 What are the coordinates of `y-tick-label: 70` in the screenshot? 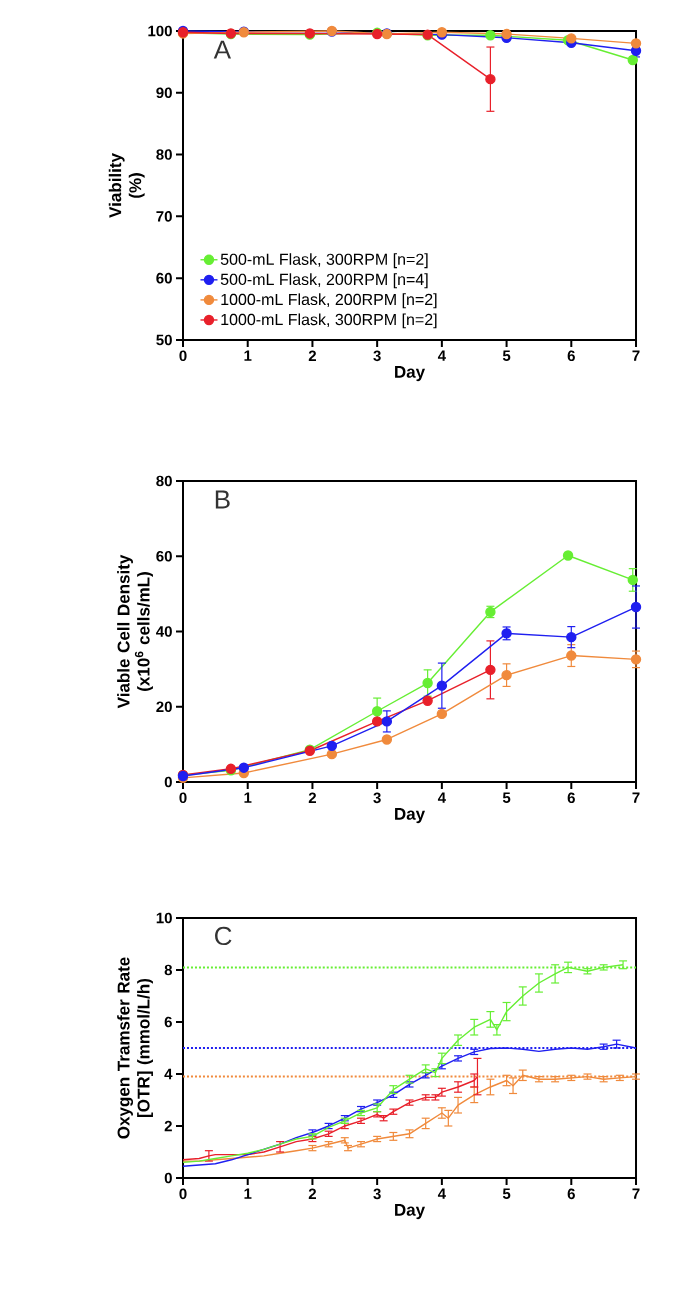 It's located at (164, 216).